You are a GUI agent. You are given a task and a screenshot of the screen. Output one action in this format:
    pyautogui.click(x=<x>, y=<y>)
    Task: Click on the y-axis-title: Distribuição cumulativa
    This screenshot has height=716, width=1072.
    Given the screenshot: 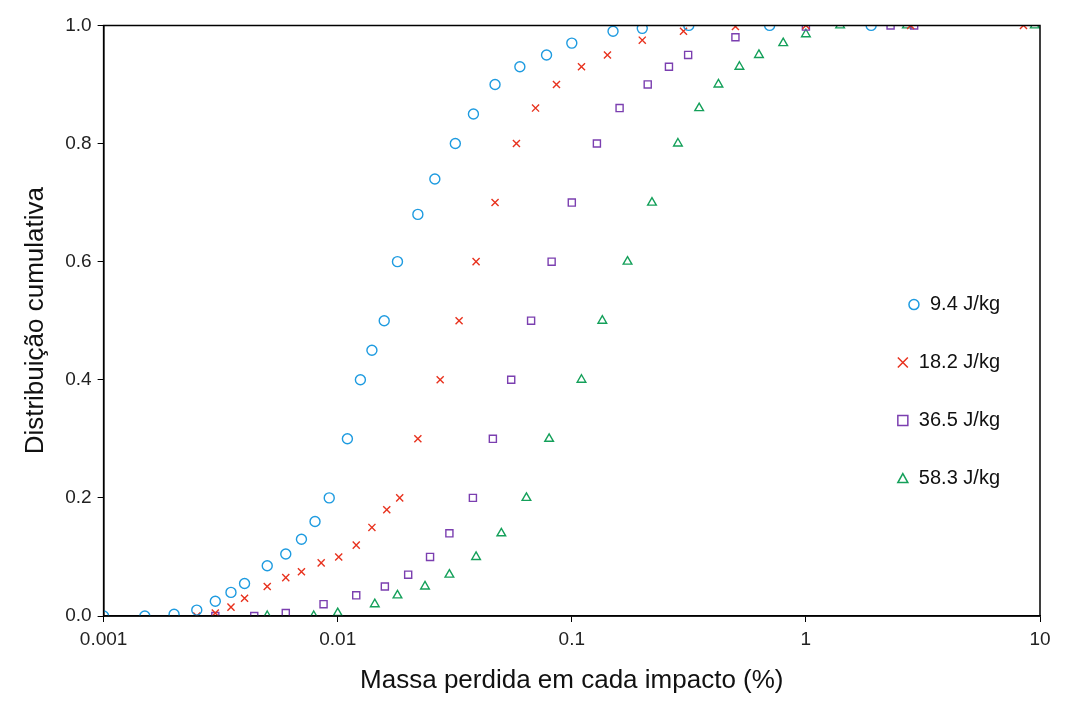 What is the action you would take?
    pyautogui.click(x=33, y=320)
    